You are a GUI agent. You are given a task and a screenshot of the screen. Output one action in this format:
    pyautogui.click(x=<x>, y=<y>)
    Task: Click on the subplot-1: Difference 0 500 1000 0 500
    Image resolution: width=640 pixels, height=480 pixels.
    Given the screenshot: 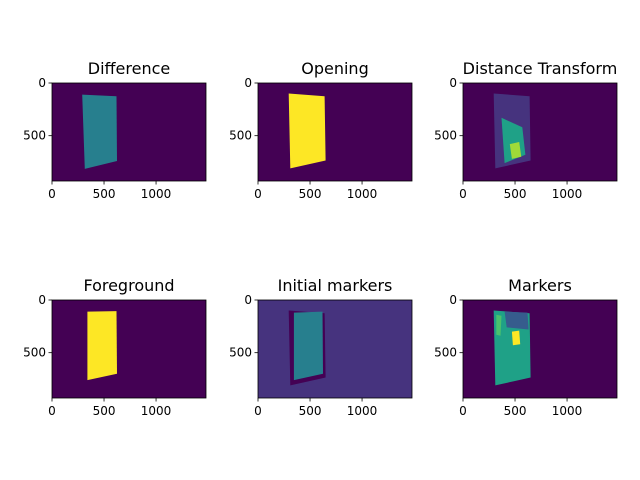 What is the action you would take?
    pyautogui.click(x=115, y=130)
    